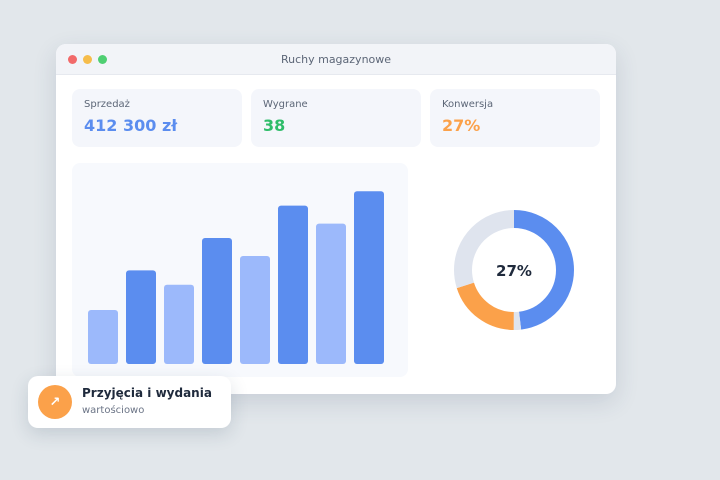  What do you see at coordinates (129, 402) in the screenshot?
I see `notification-toast: ↗ Przyjęcia i wydania wartościowo` at bounding box center [129, 402].